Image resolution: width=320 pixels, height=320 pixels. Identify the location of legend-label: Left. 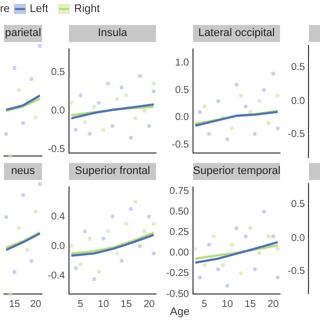
(39, 9).